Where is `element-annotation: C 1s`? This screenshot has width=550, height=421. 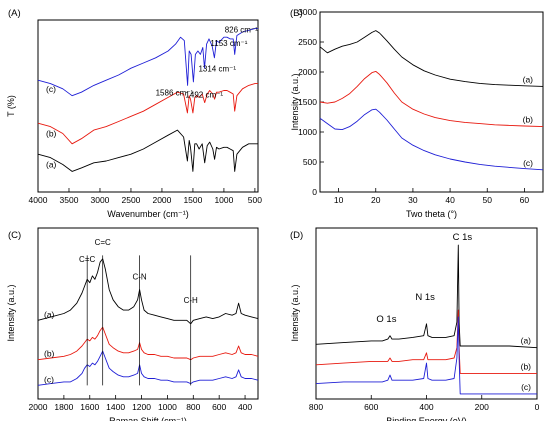 element-annotation: C 1s is located at coordinates (463, 237).